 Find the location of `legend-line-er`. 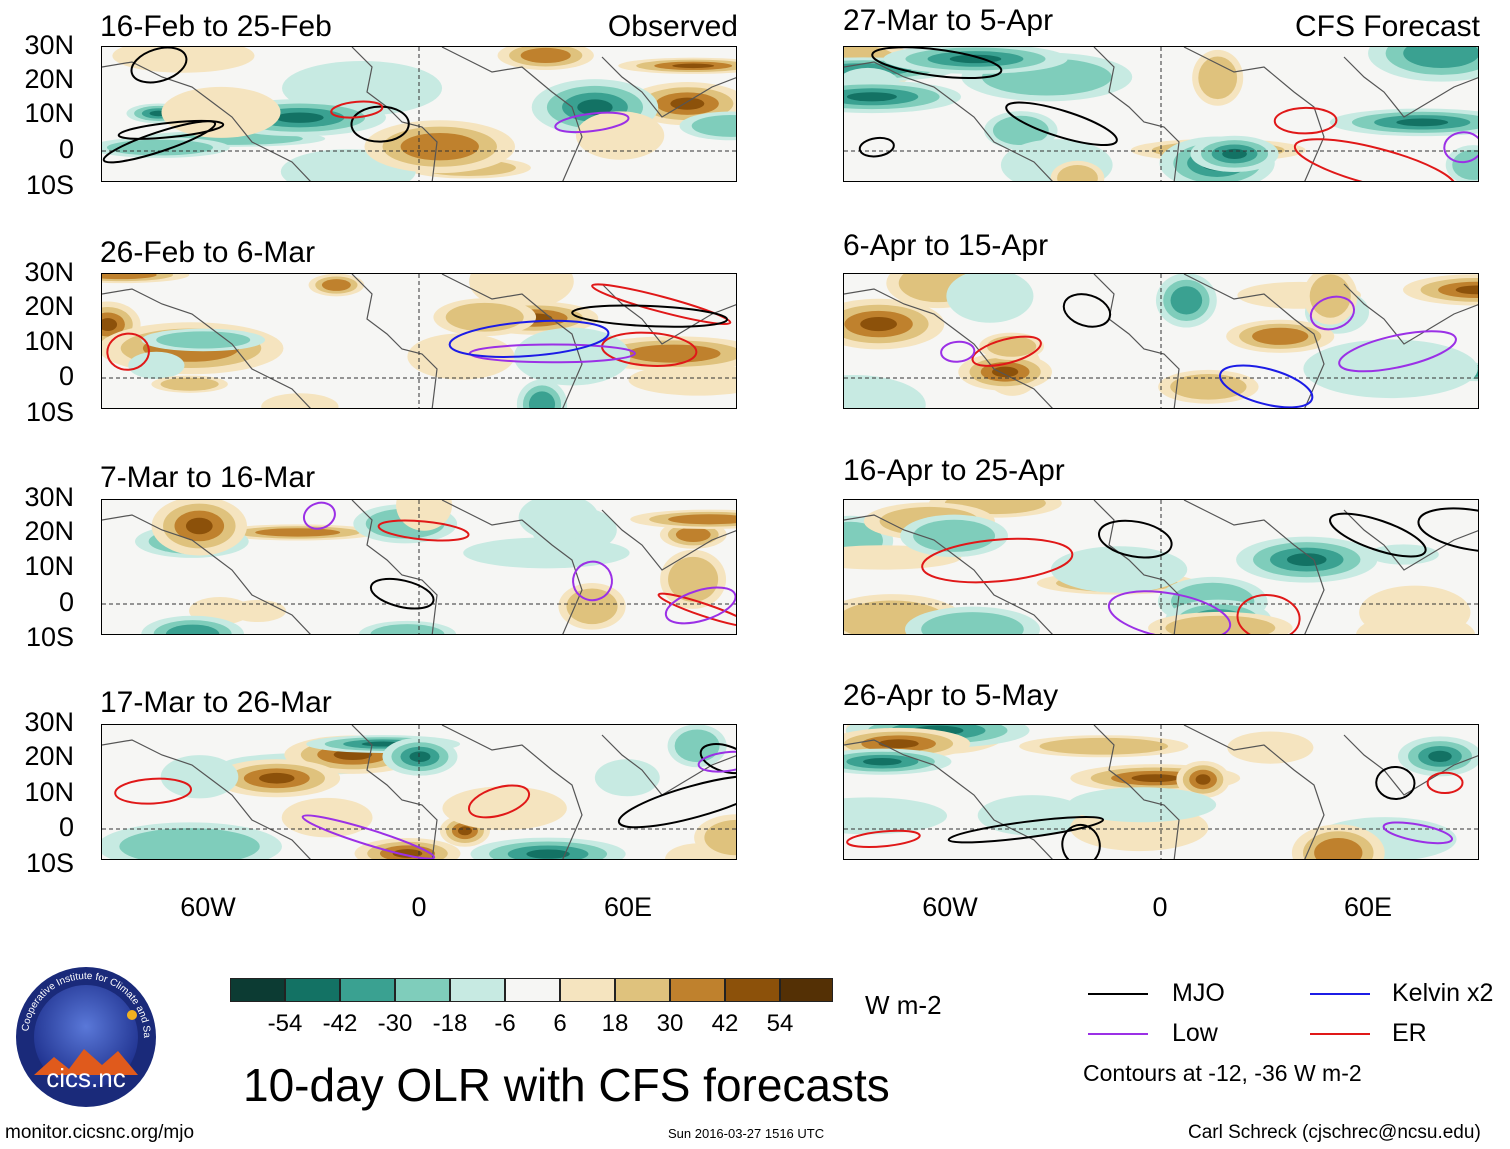

legend-line-er is located at coordinates (1340, 1034).